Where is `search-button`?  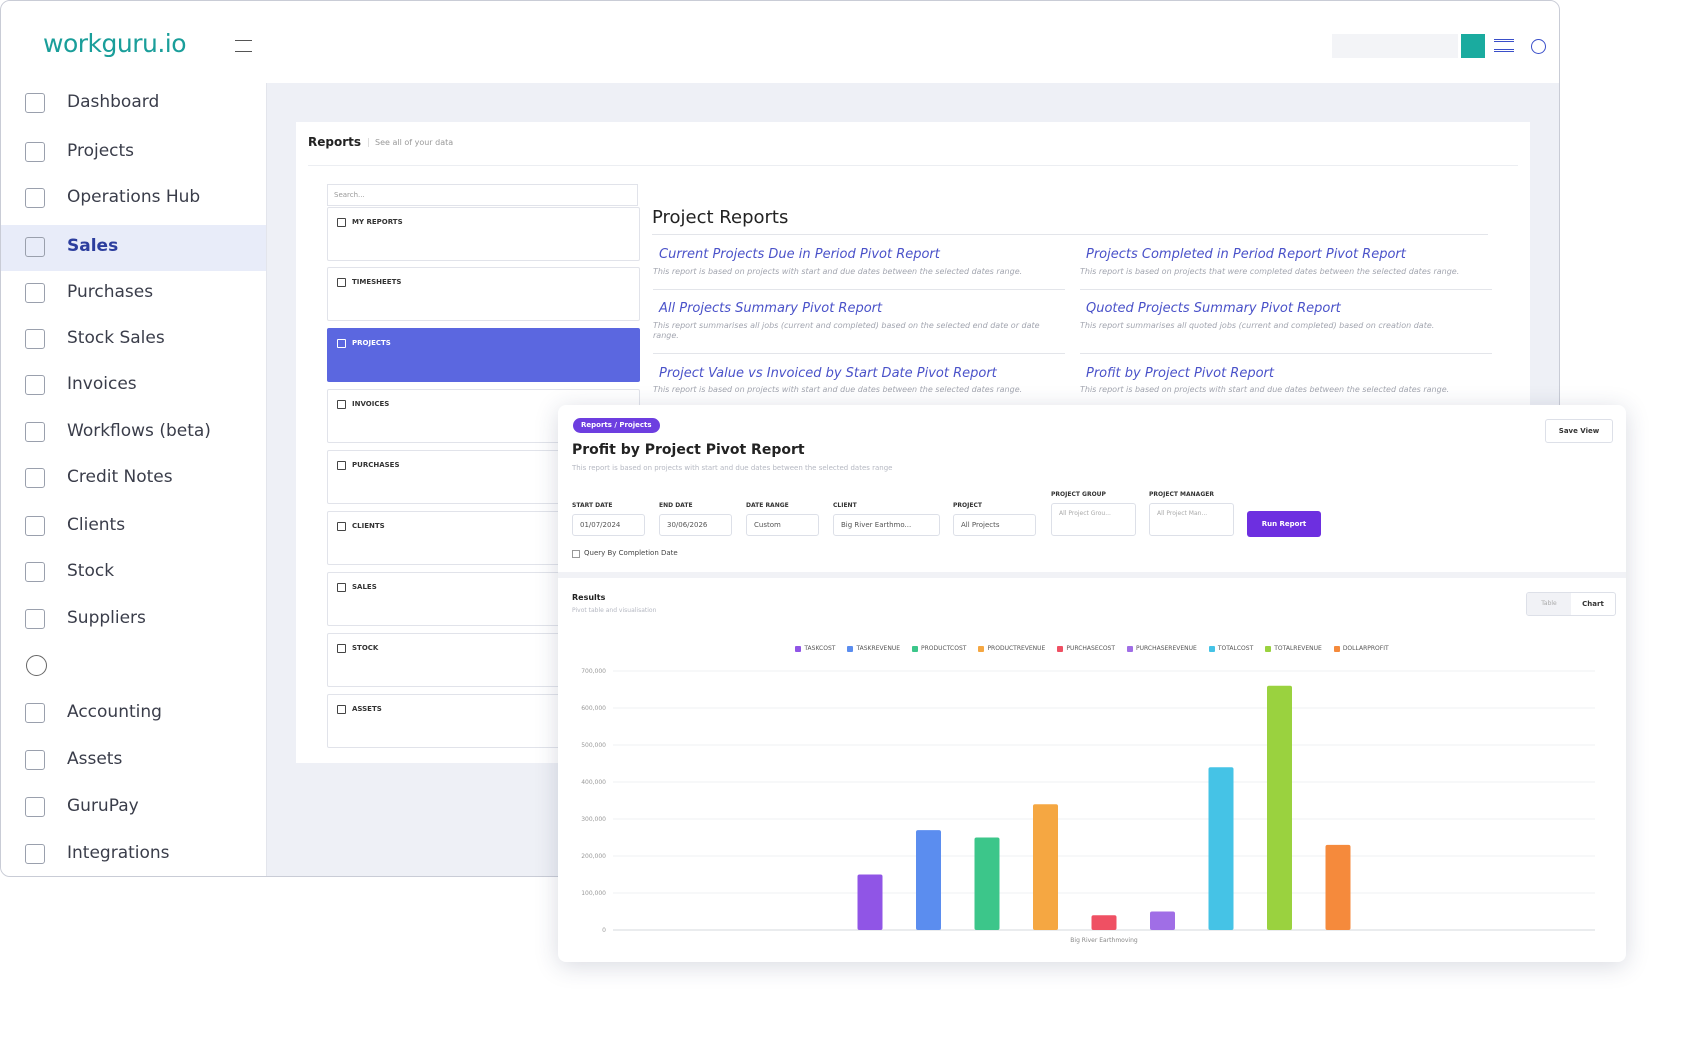 search-button is located at coordinates (1473, 46).